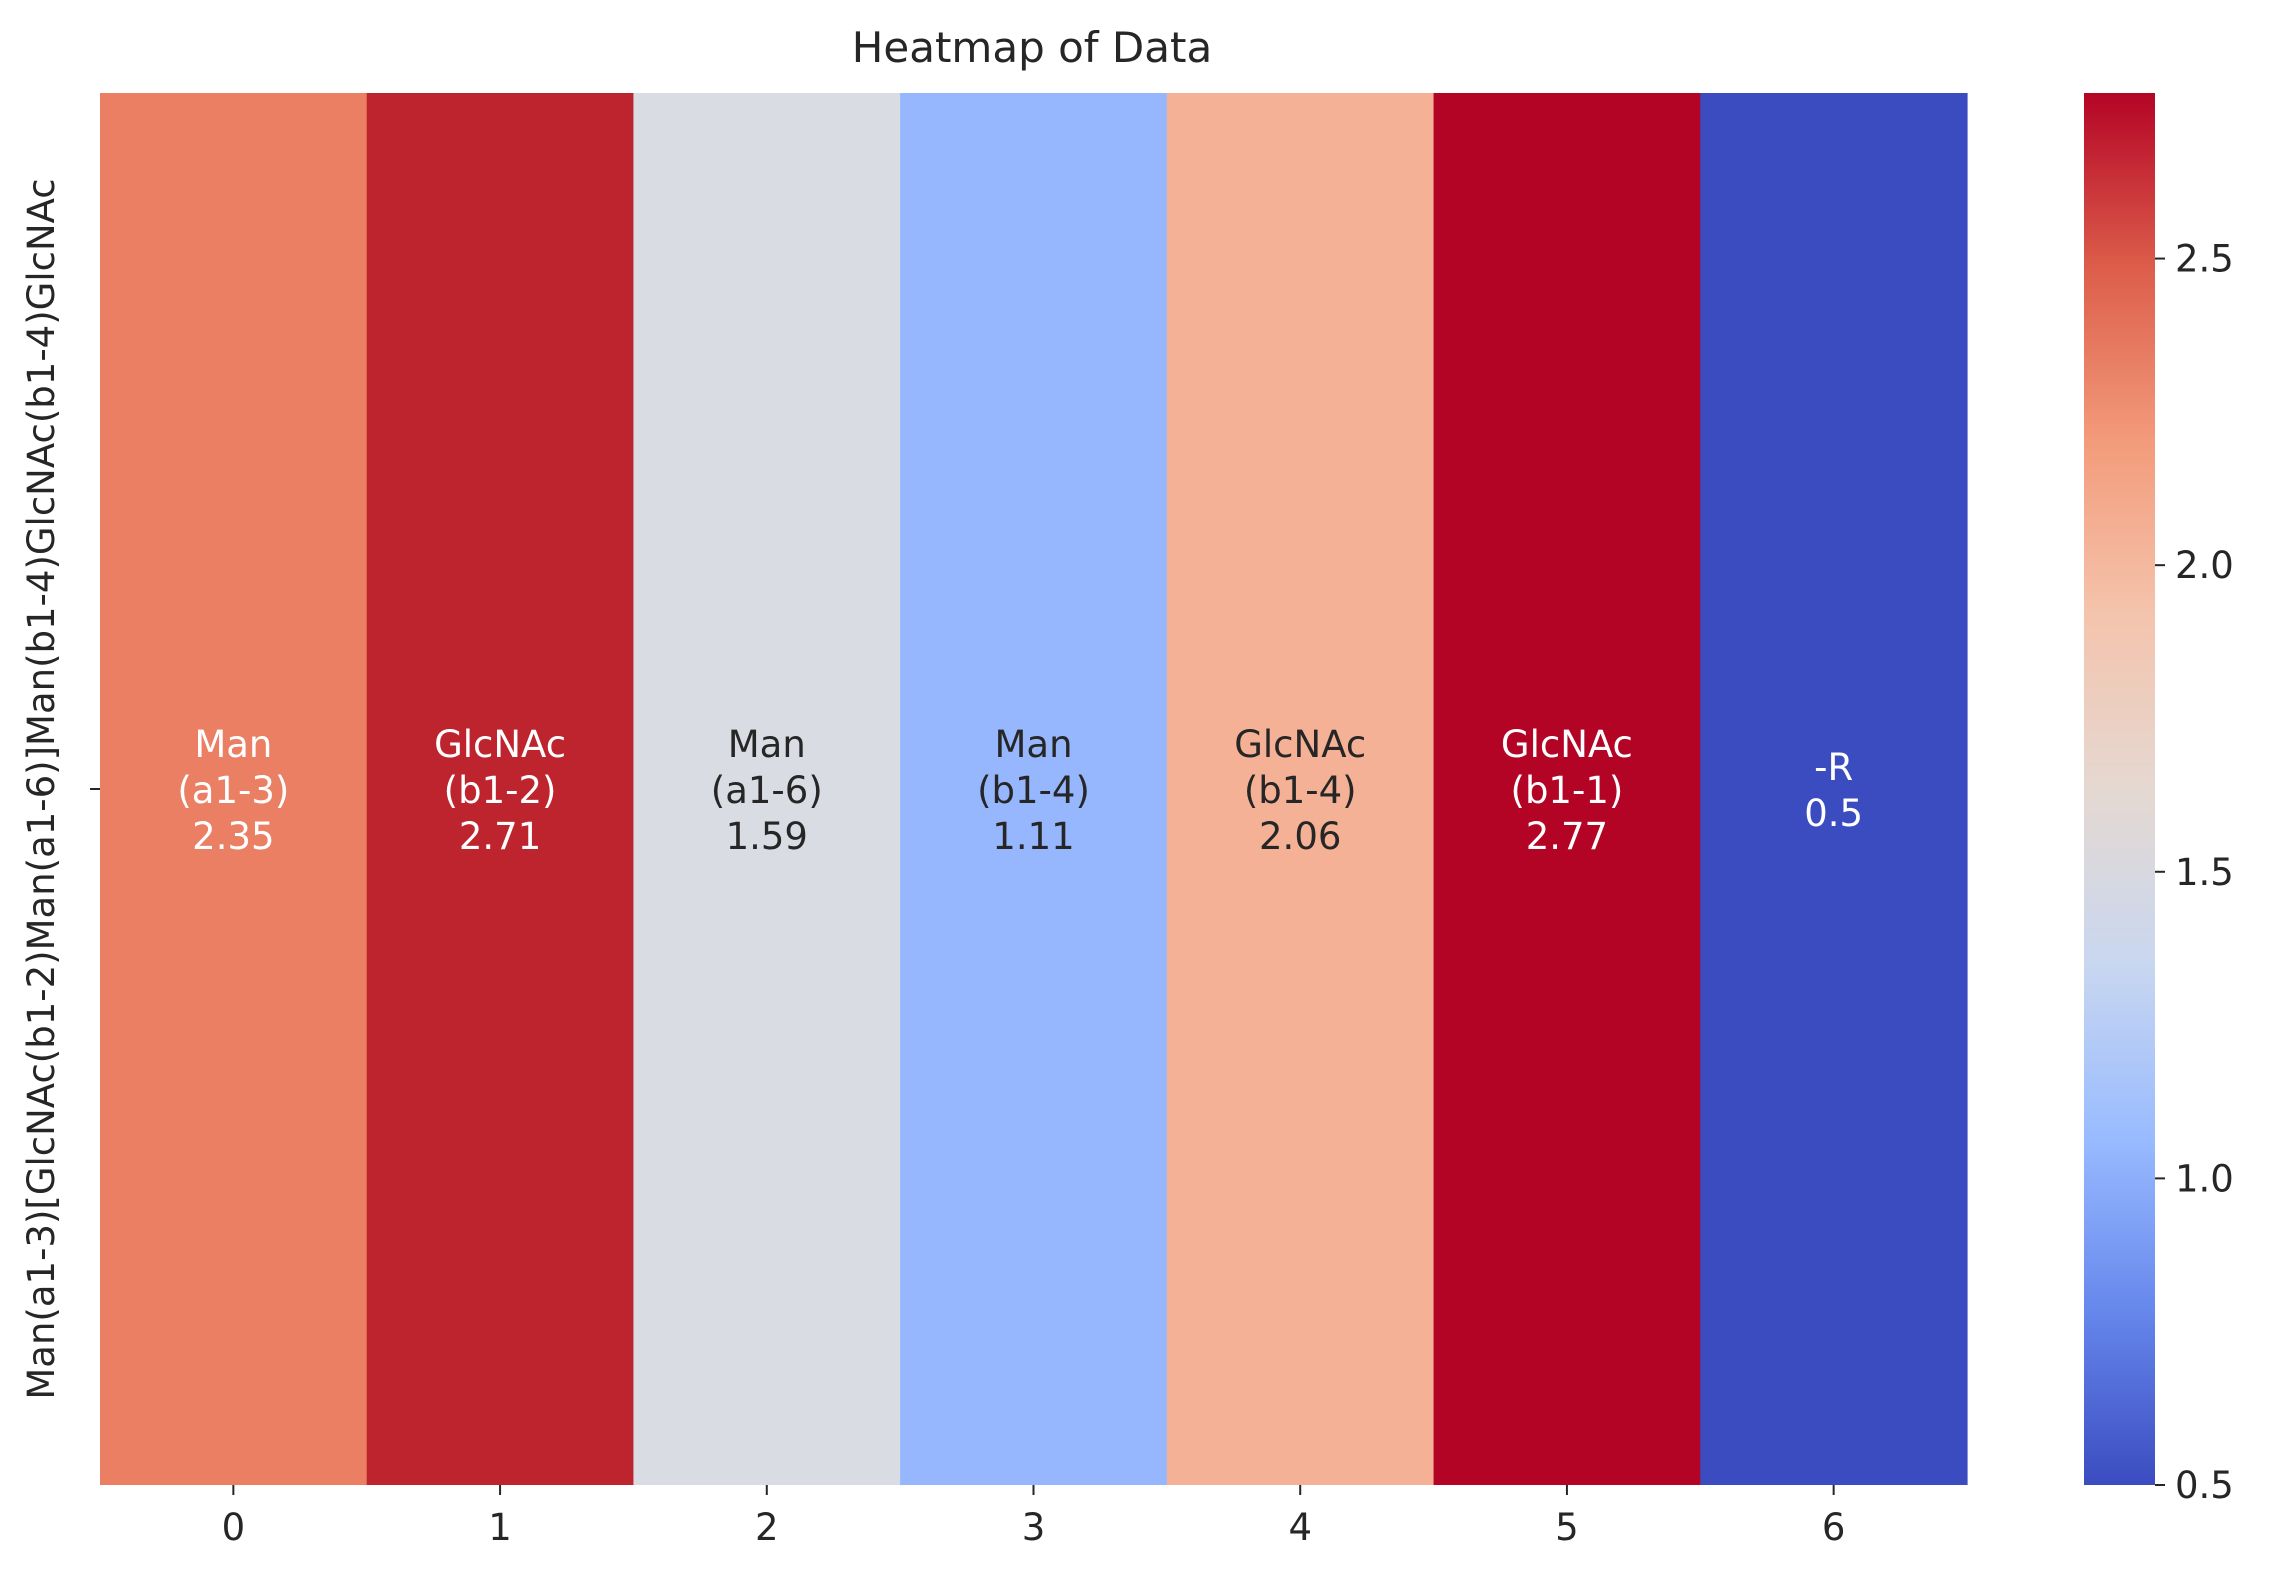  What do you see at coordinates (2204, 1178) in the screenshot?
I see `colorbar-tick-label-1: 1.0` at bounding box center [2204, 1178].